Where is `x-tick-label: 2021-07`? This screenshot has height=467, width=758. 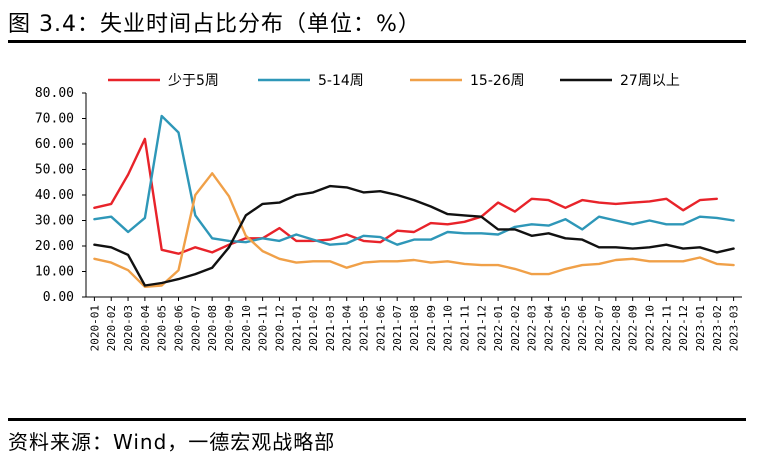
x-tick-label: 2021-07 is located at coordinates (397, 328).